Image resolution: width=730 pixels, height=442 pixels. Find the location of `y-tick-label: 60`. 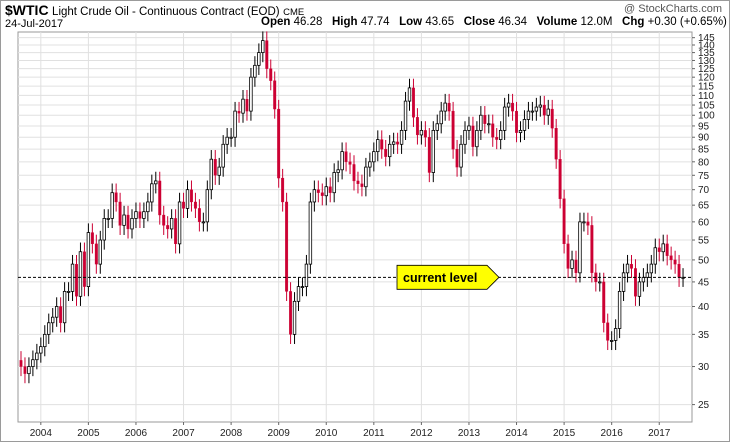

y-tick-label: 60 is located at coordinates (704, 222).